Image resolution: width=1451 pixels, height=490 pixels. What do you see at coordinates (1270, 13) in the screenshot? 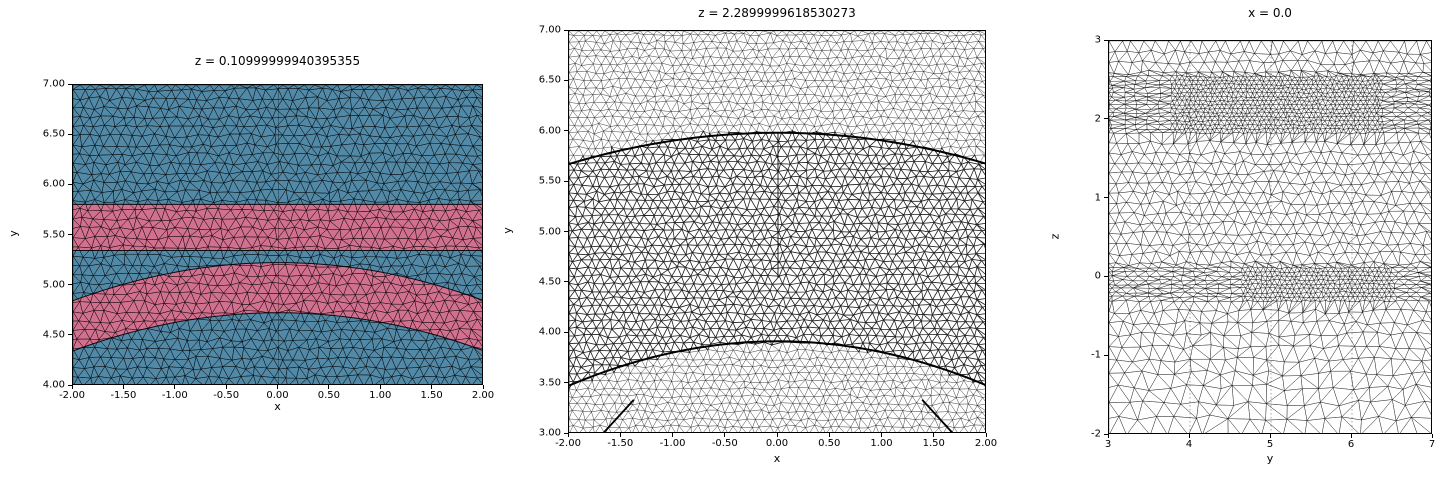
I see `plot3-title: x = 0.0` at bounding box center [1270, 13].